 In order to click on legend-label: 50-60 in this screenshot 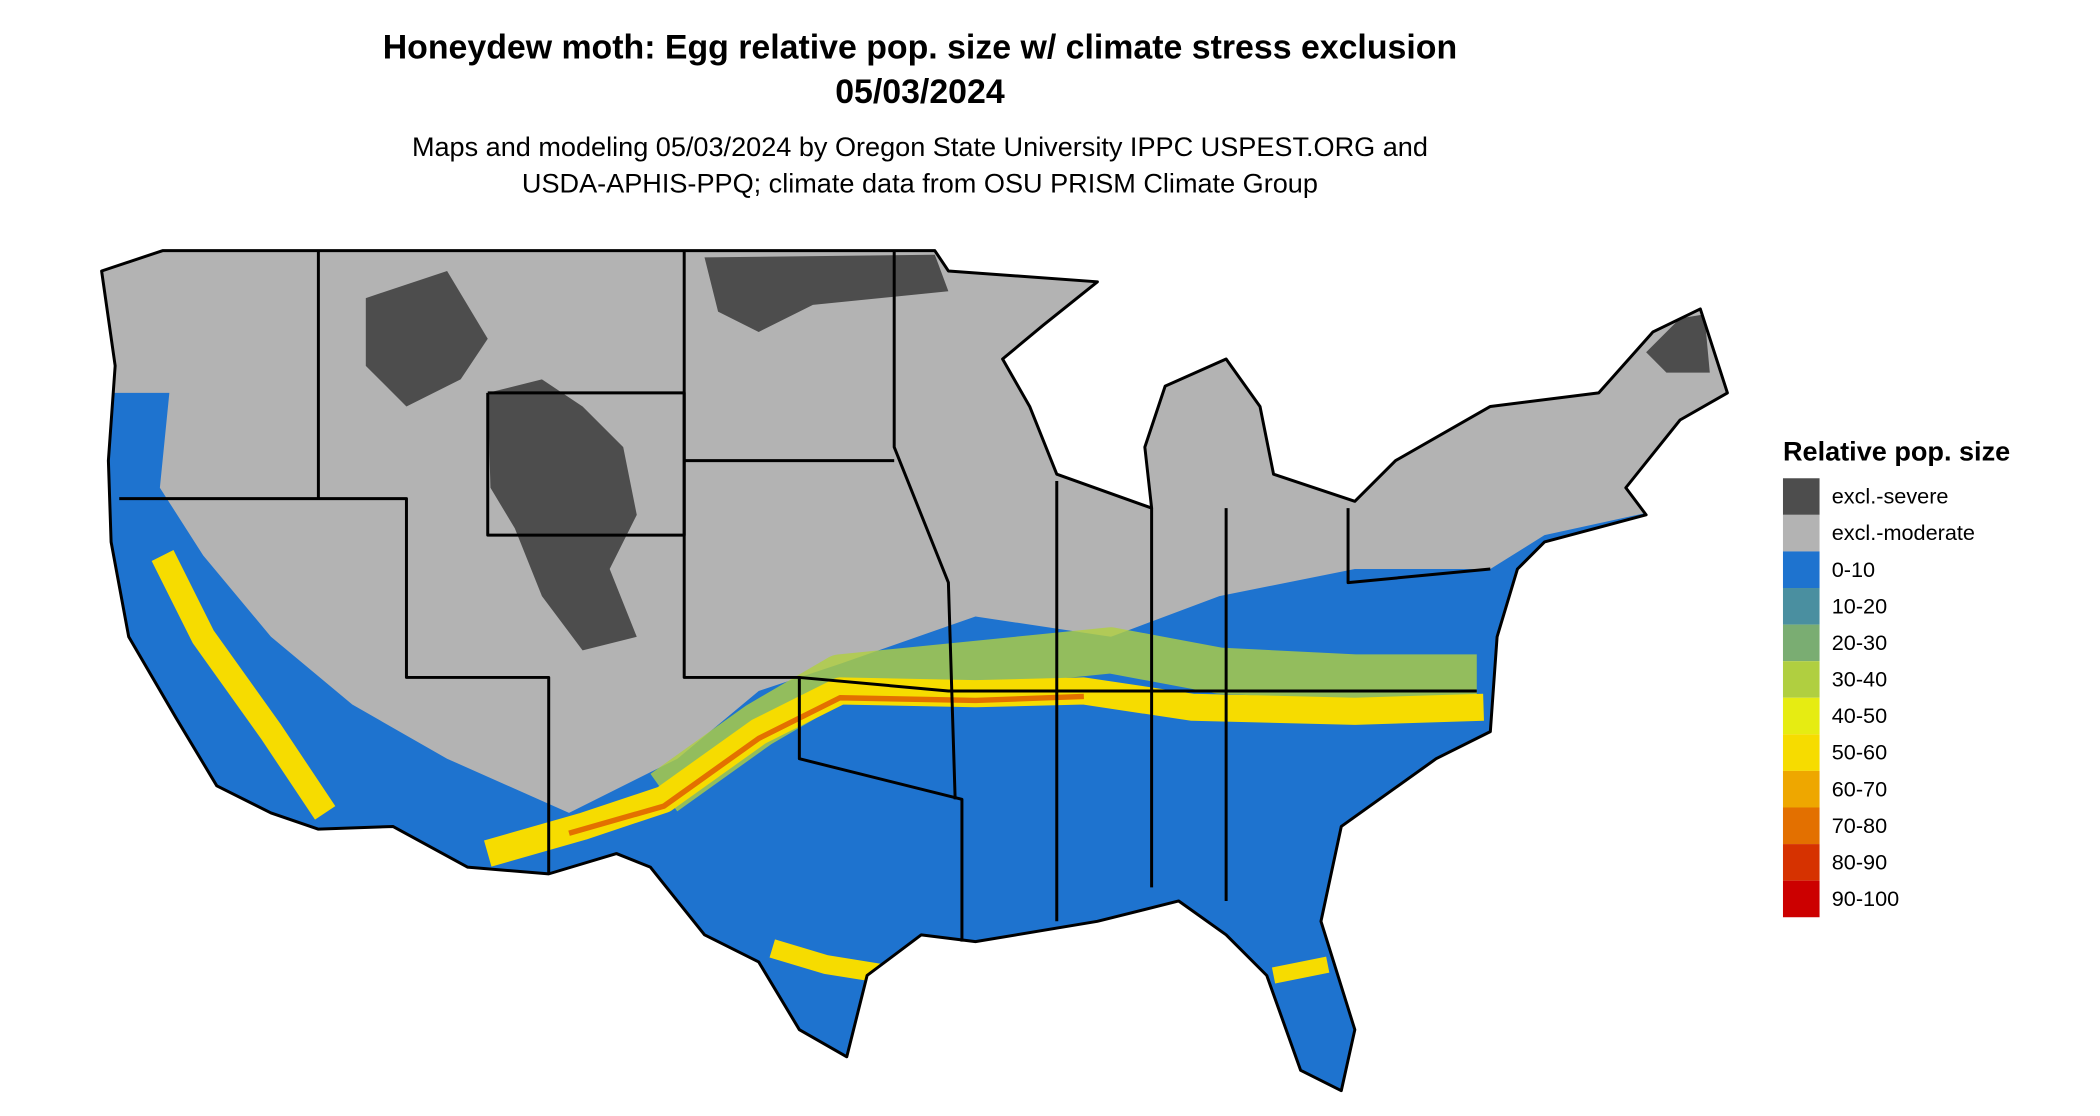, I will do `click(1859, 752)`.